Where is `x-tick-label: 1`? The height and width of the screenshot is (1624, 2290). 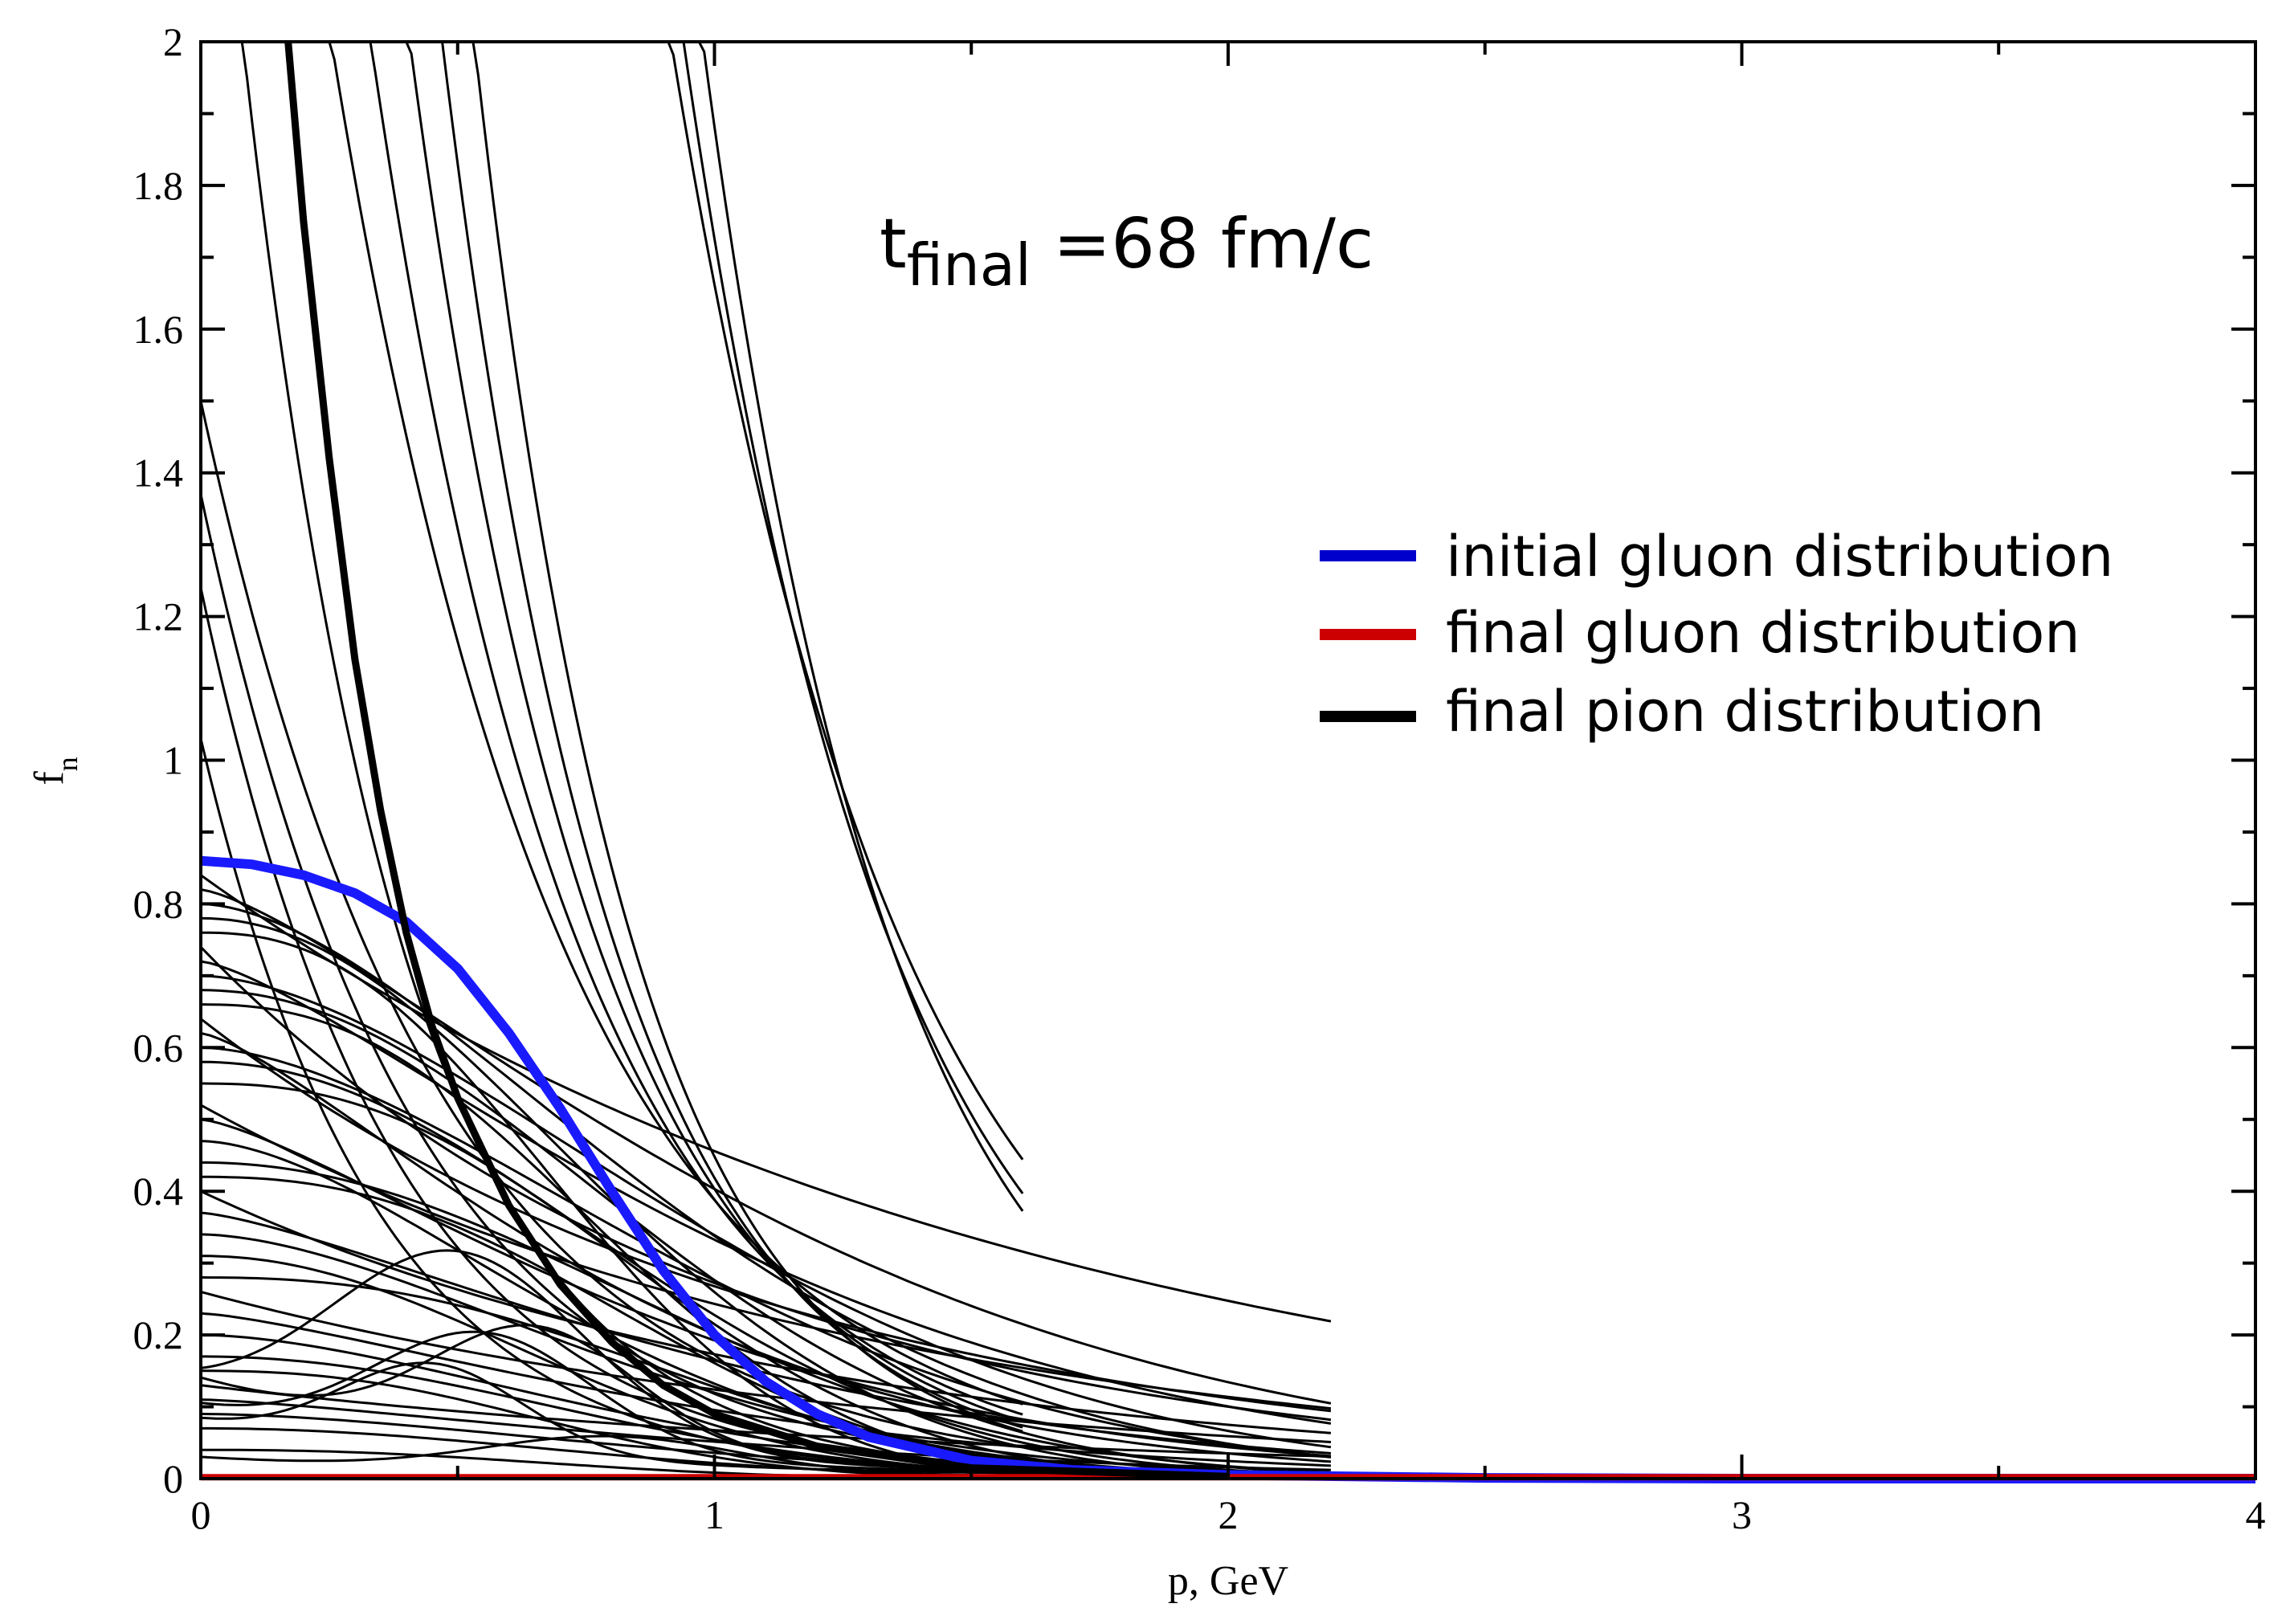 x-tick-label: 1 is located at coordinates (714, 1514).